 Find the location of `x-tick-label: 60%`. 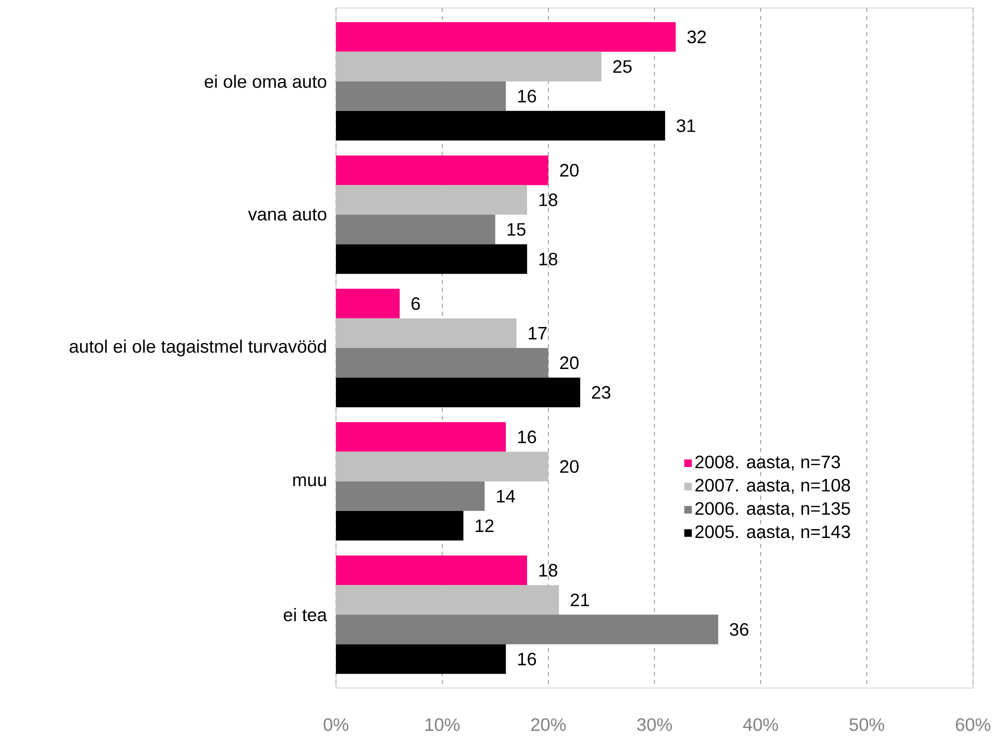

x-tick-label: 60% is located at coordinates (973, 724).